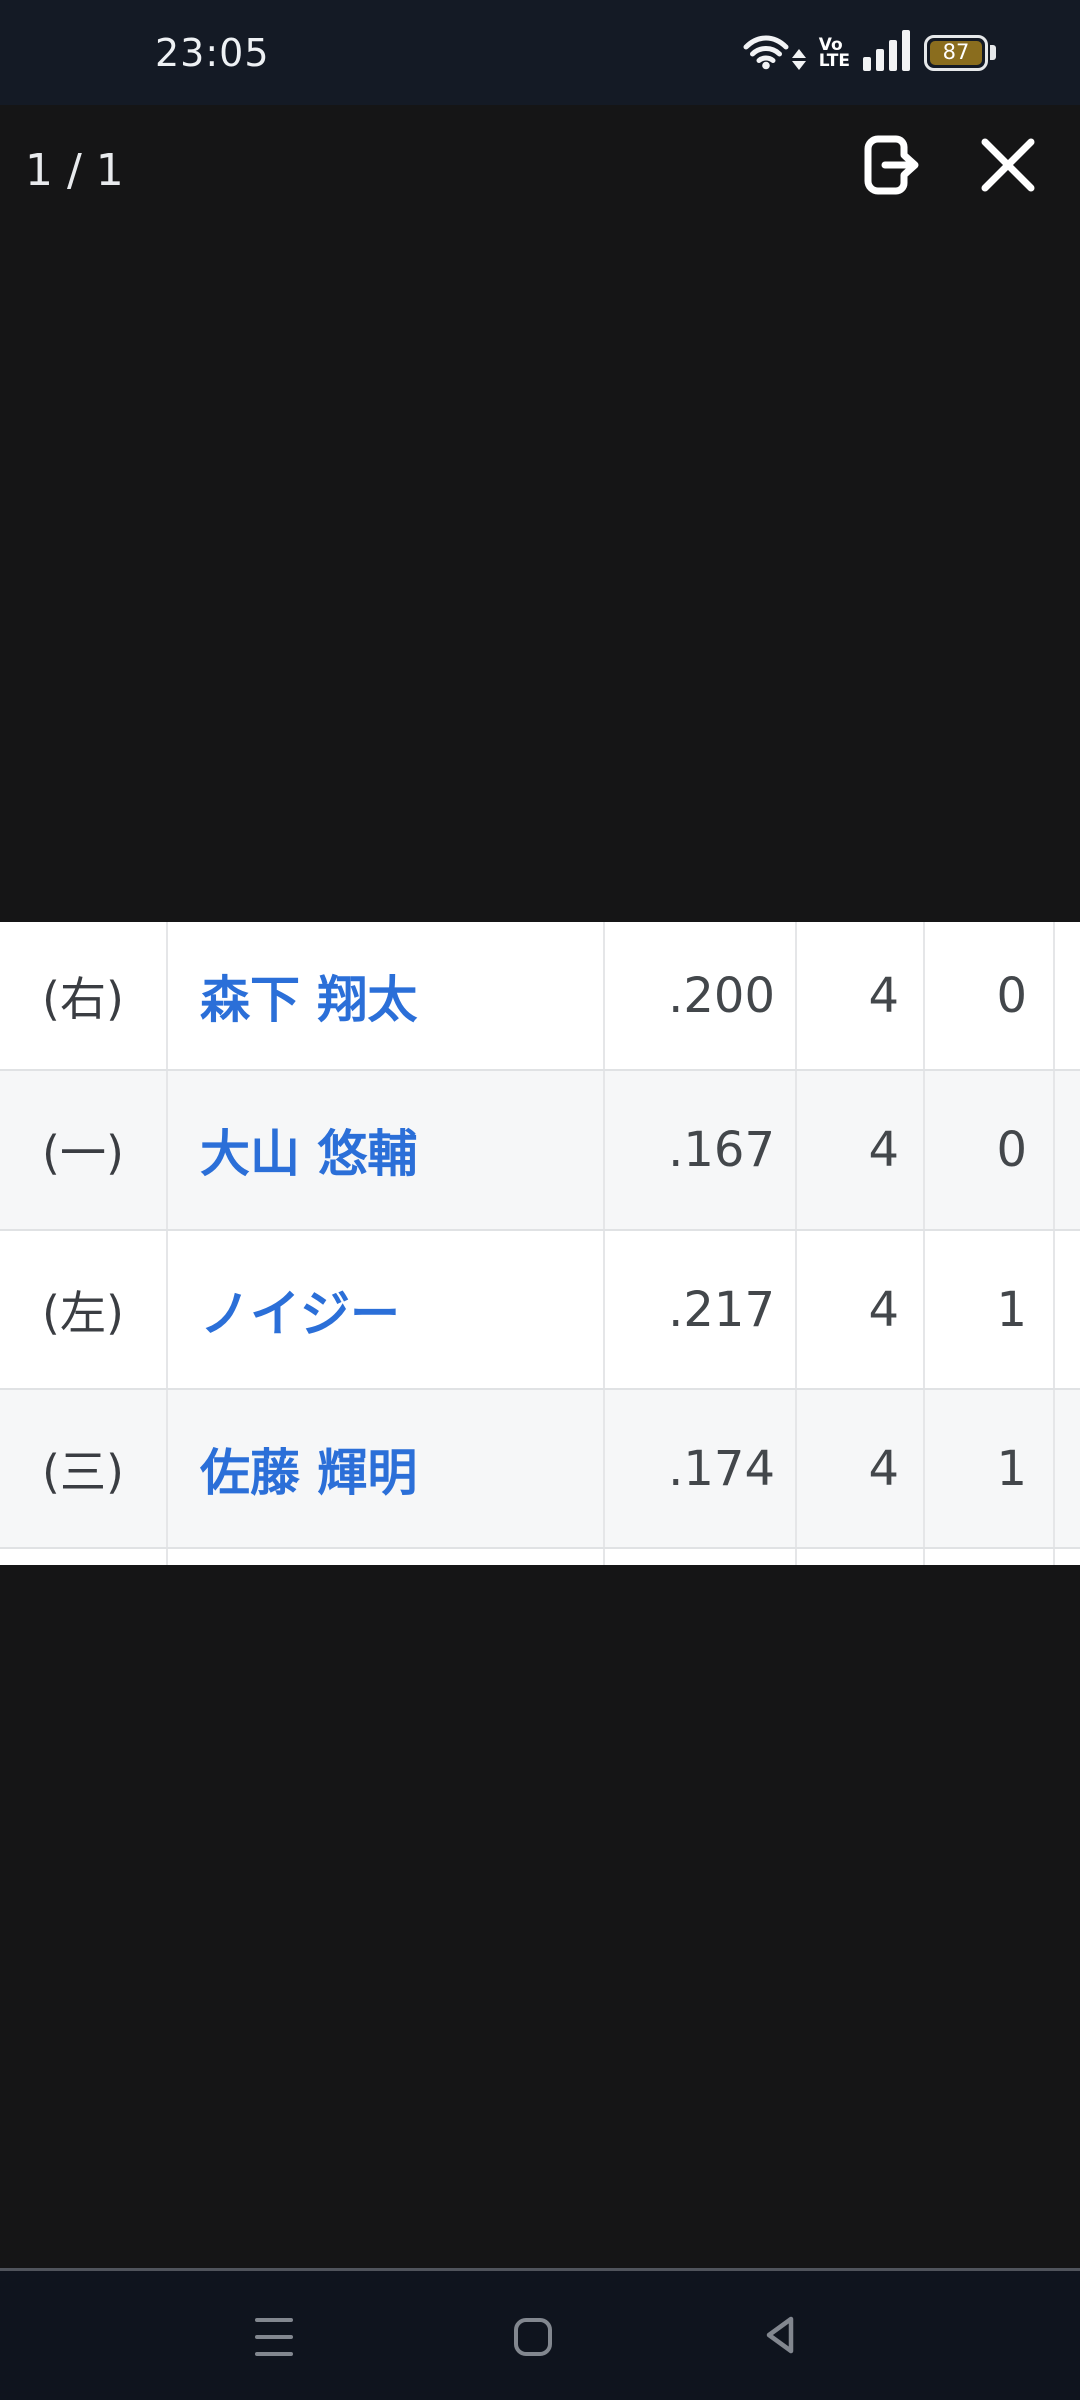 Image resolution: width=1080 pixels, height=2400 pixels. Describe the element at coordinates (956, 52) in the screenshot. I see `battery-percent: 87` at that location.